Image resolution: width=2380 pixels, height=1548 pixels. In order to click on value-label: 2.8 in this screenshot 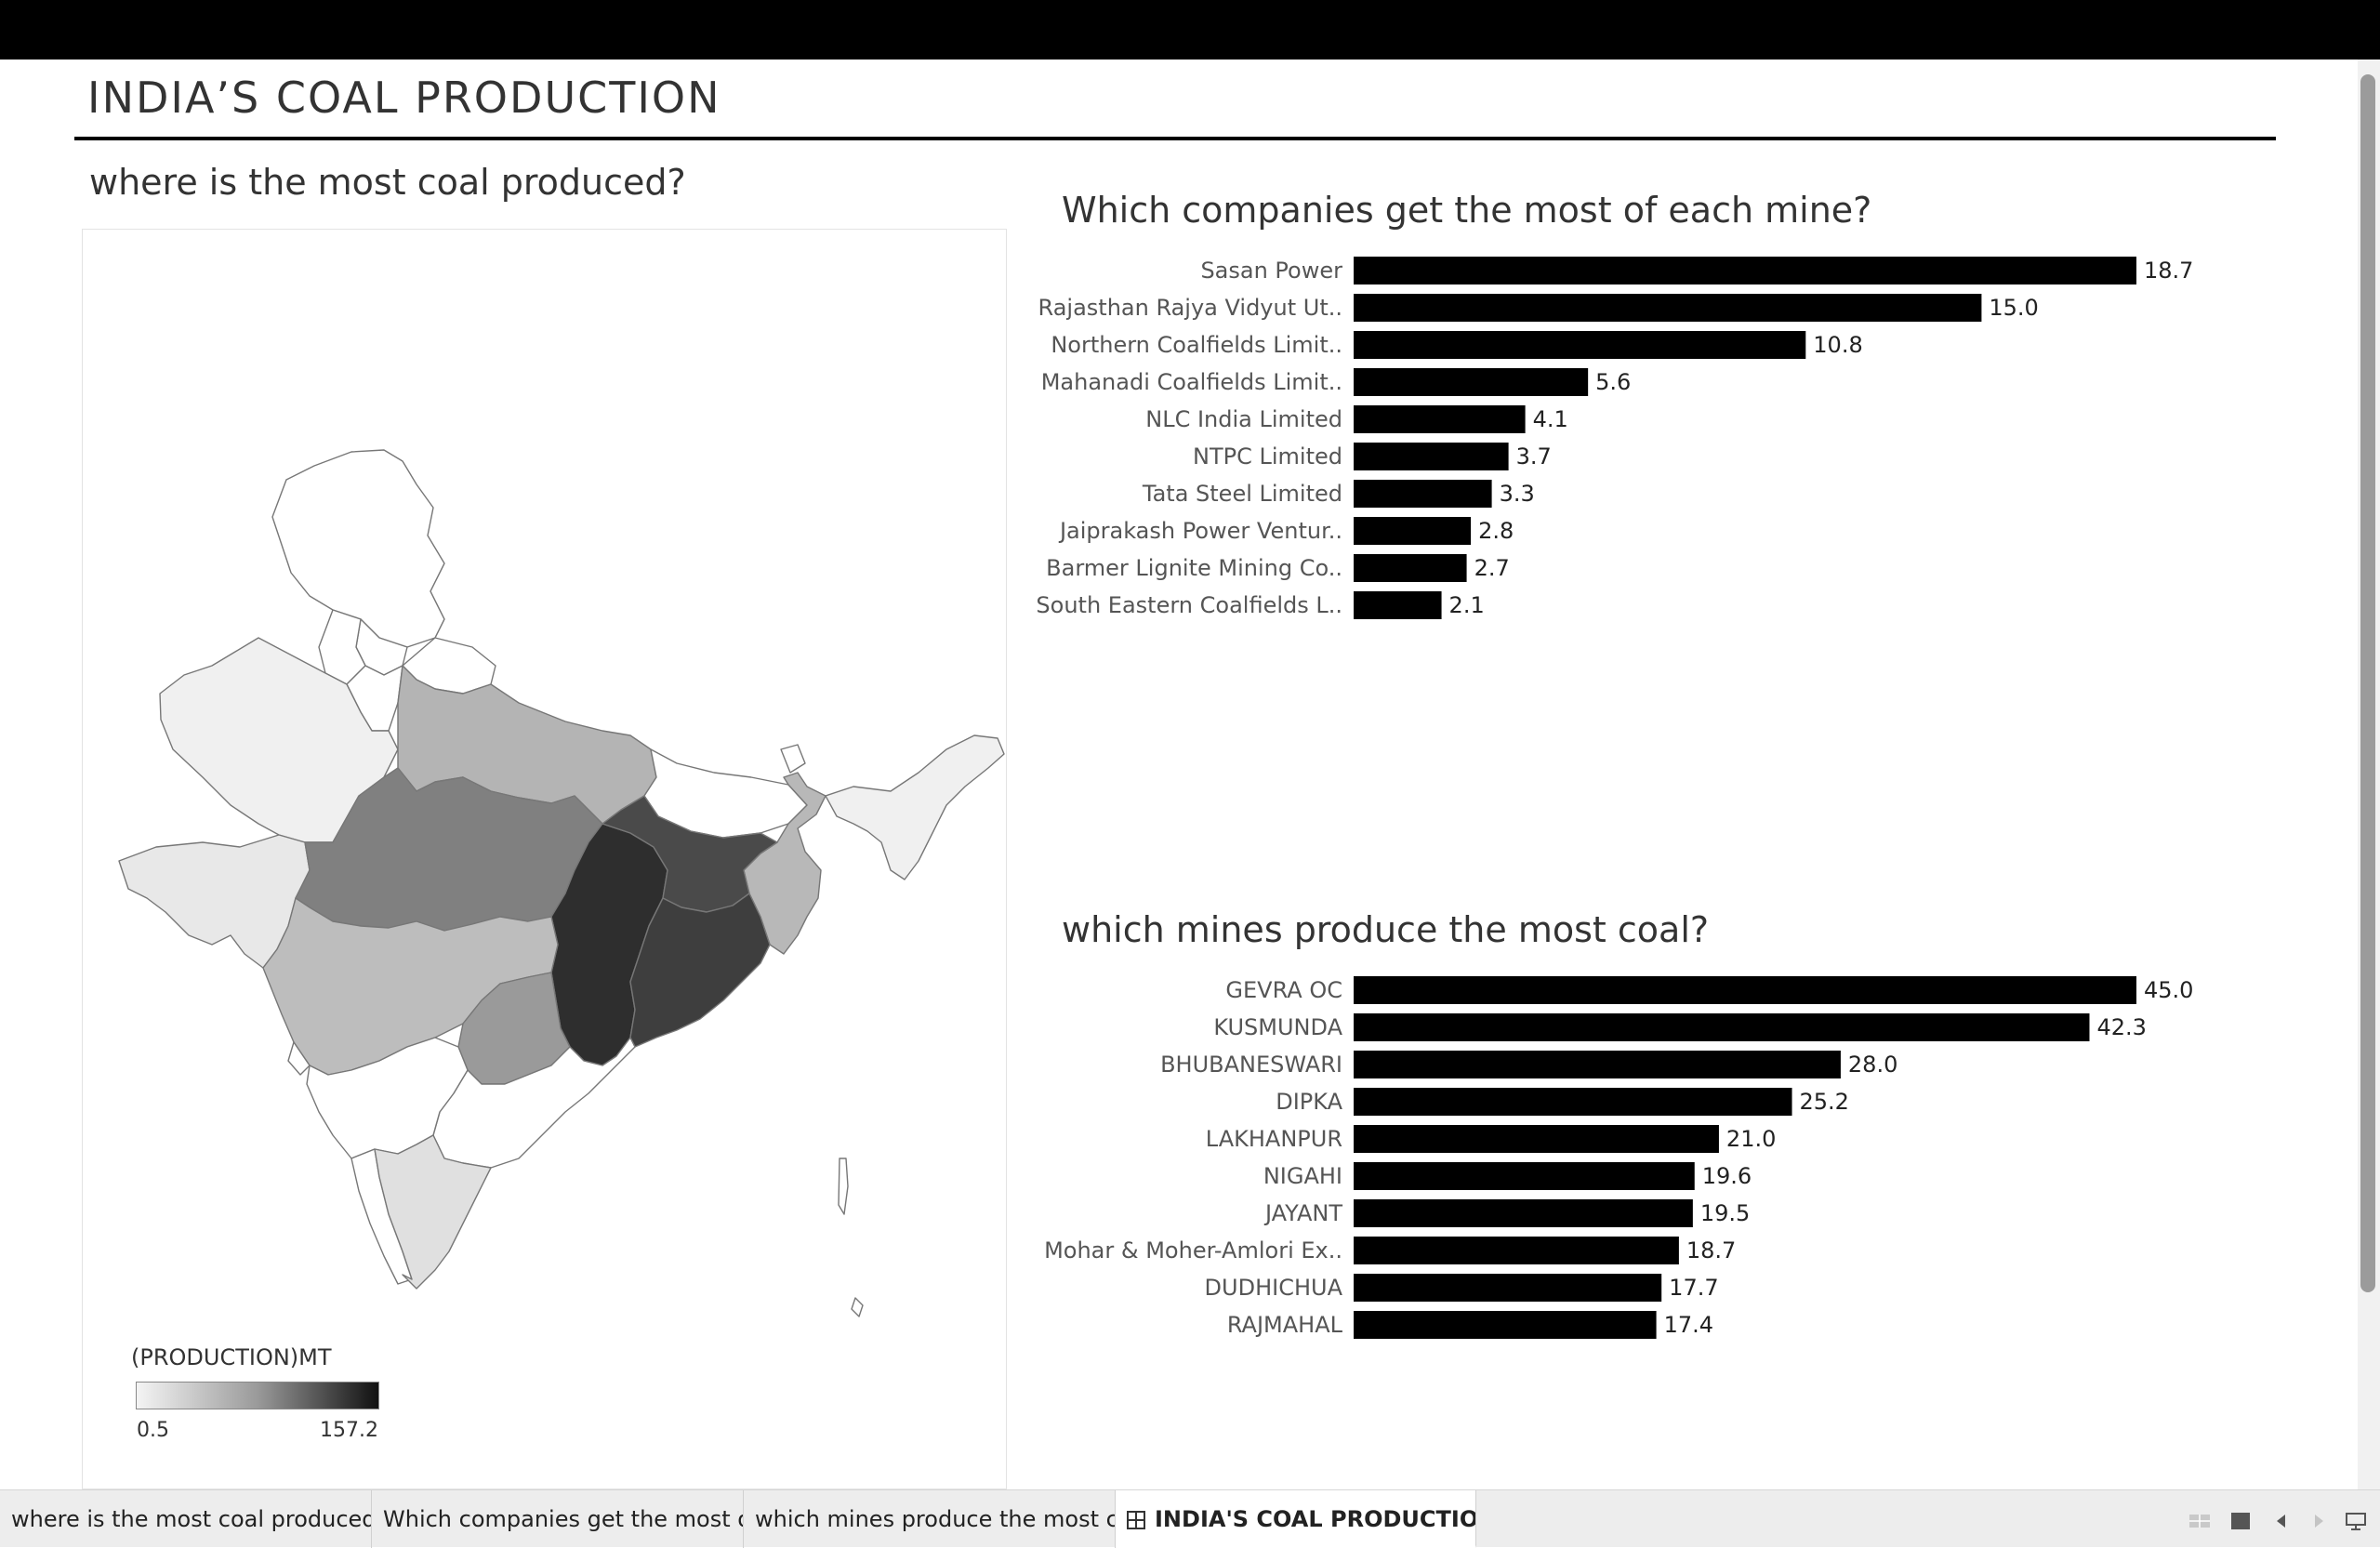, I will do `click(1496, 531)`.